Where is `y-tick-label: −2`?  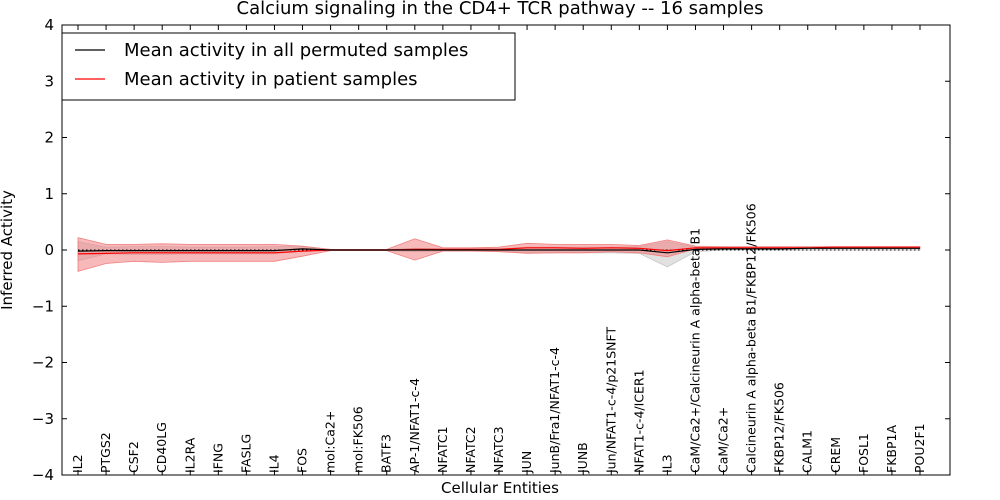
y-tick-label: −2 is located at coordinates (43, 363).